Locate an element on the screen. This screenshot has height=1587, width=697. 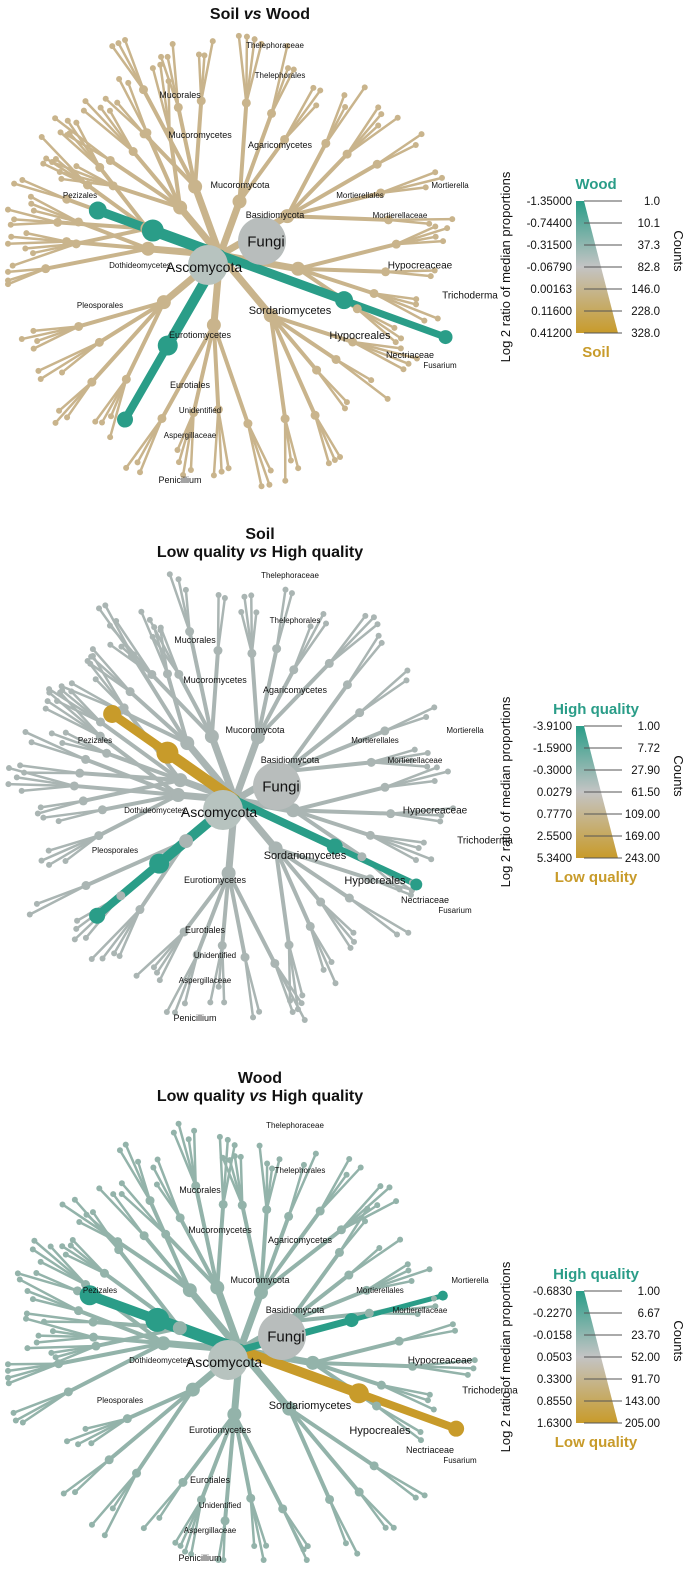
legend-ratio-value: -0.06790 is located at coordinates (549, 268).